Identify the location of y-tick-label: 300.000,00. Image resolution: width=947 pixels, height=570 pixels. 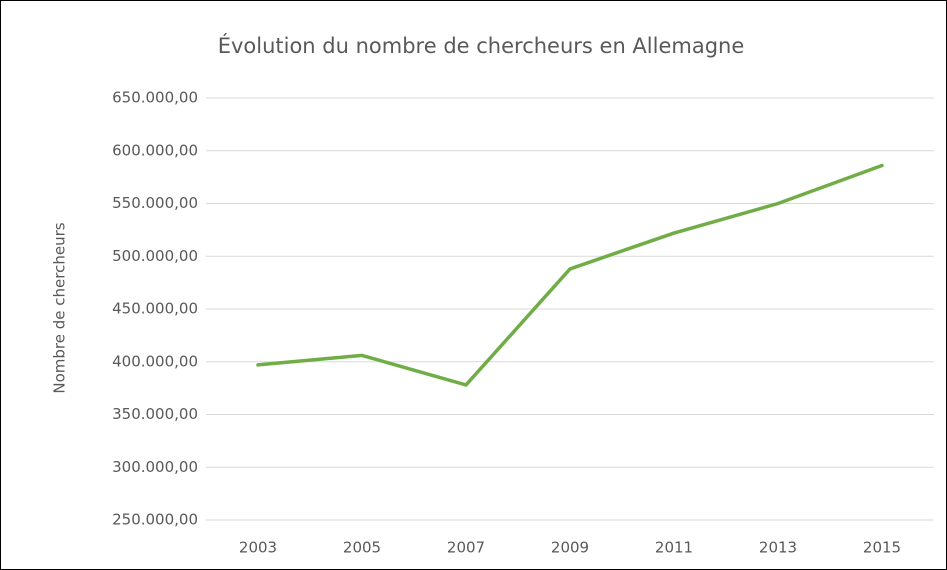
(155, 467).